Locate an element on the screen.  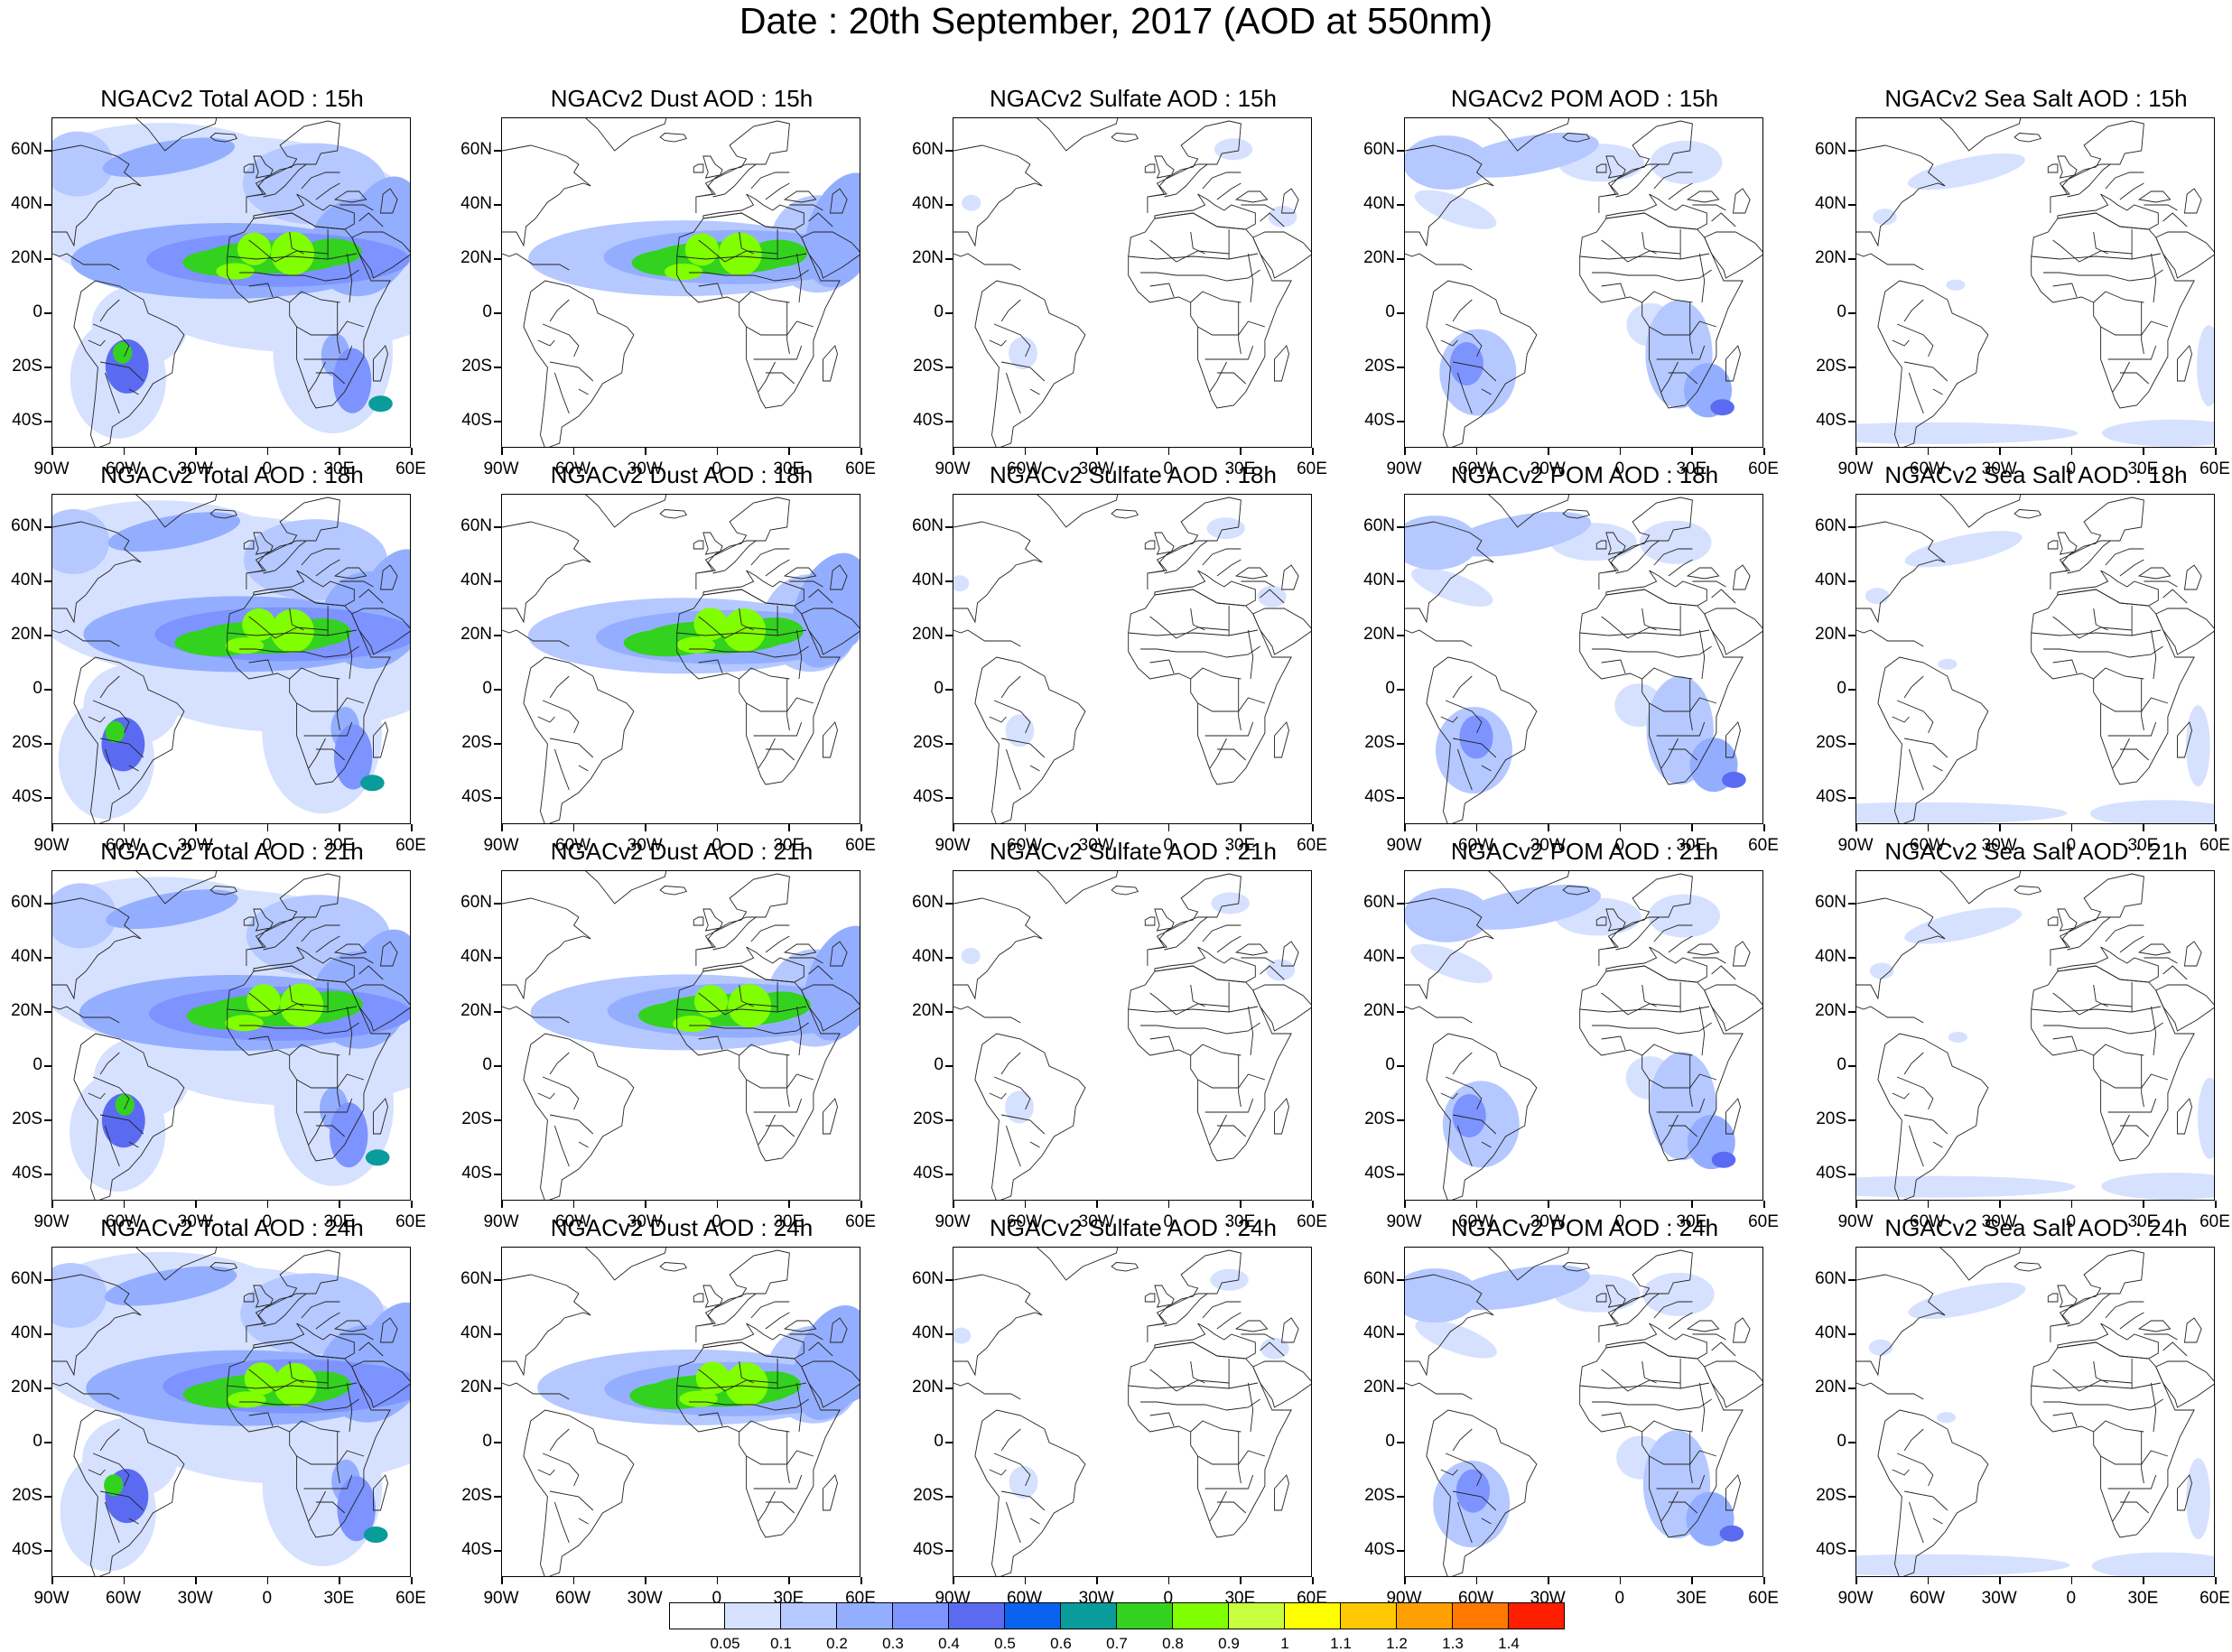
lat-tick-label: 60N is located at coordinates (1830, 902).